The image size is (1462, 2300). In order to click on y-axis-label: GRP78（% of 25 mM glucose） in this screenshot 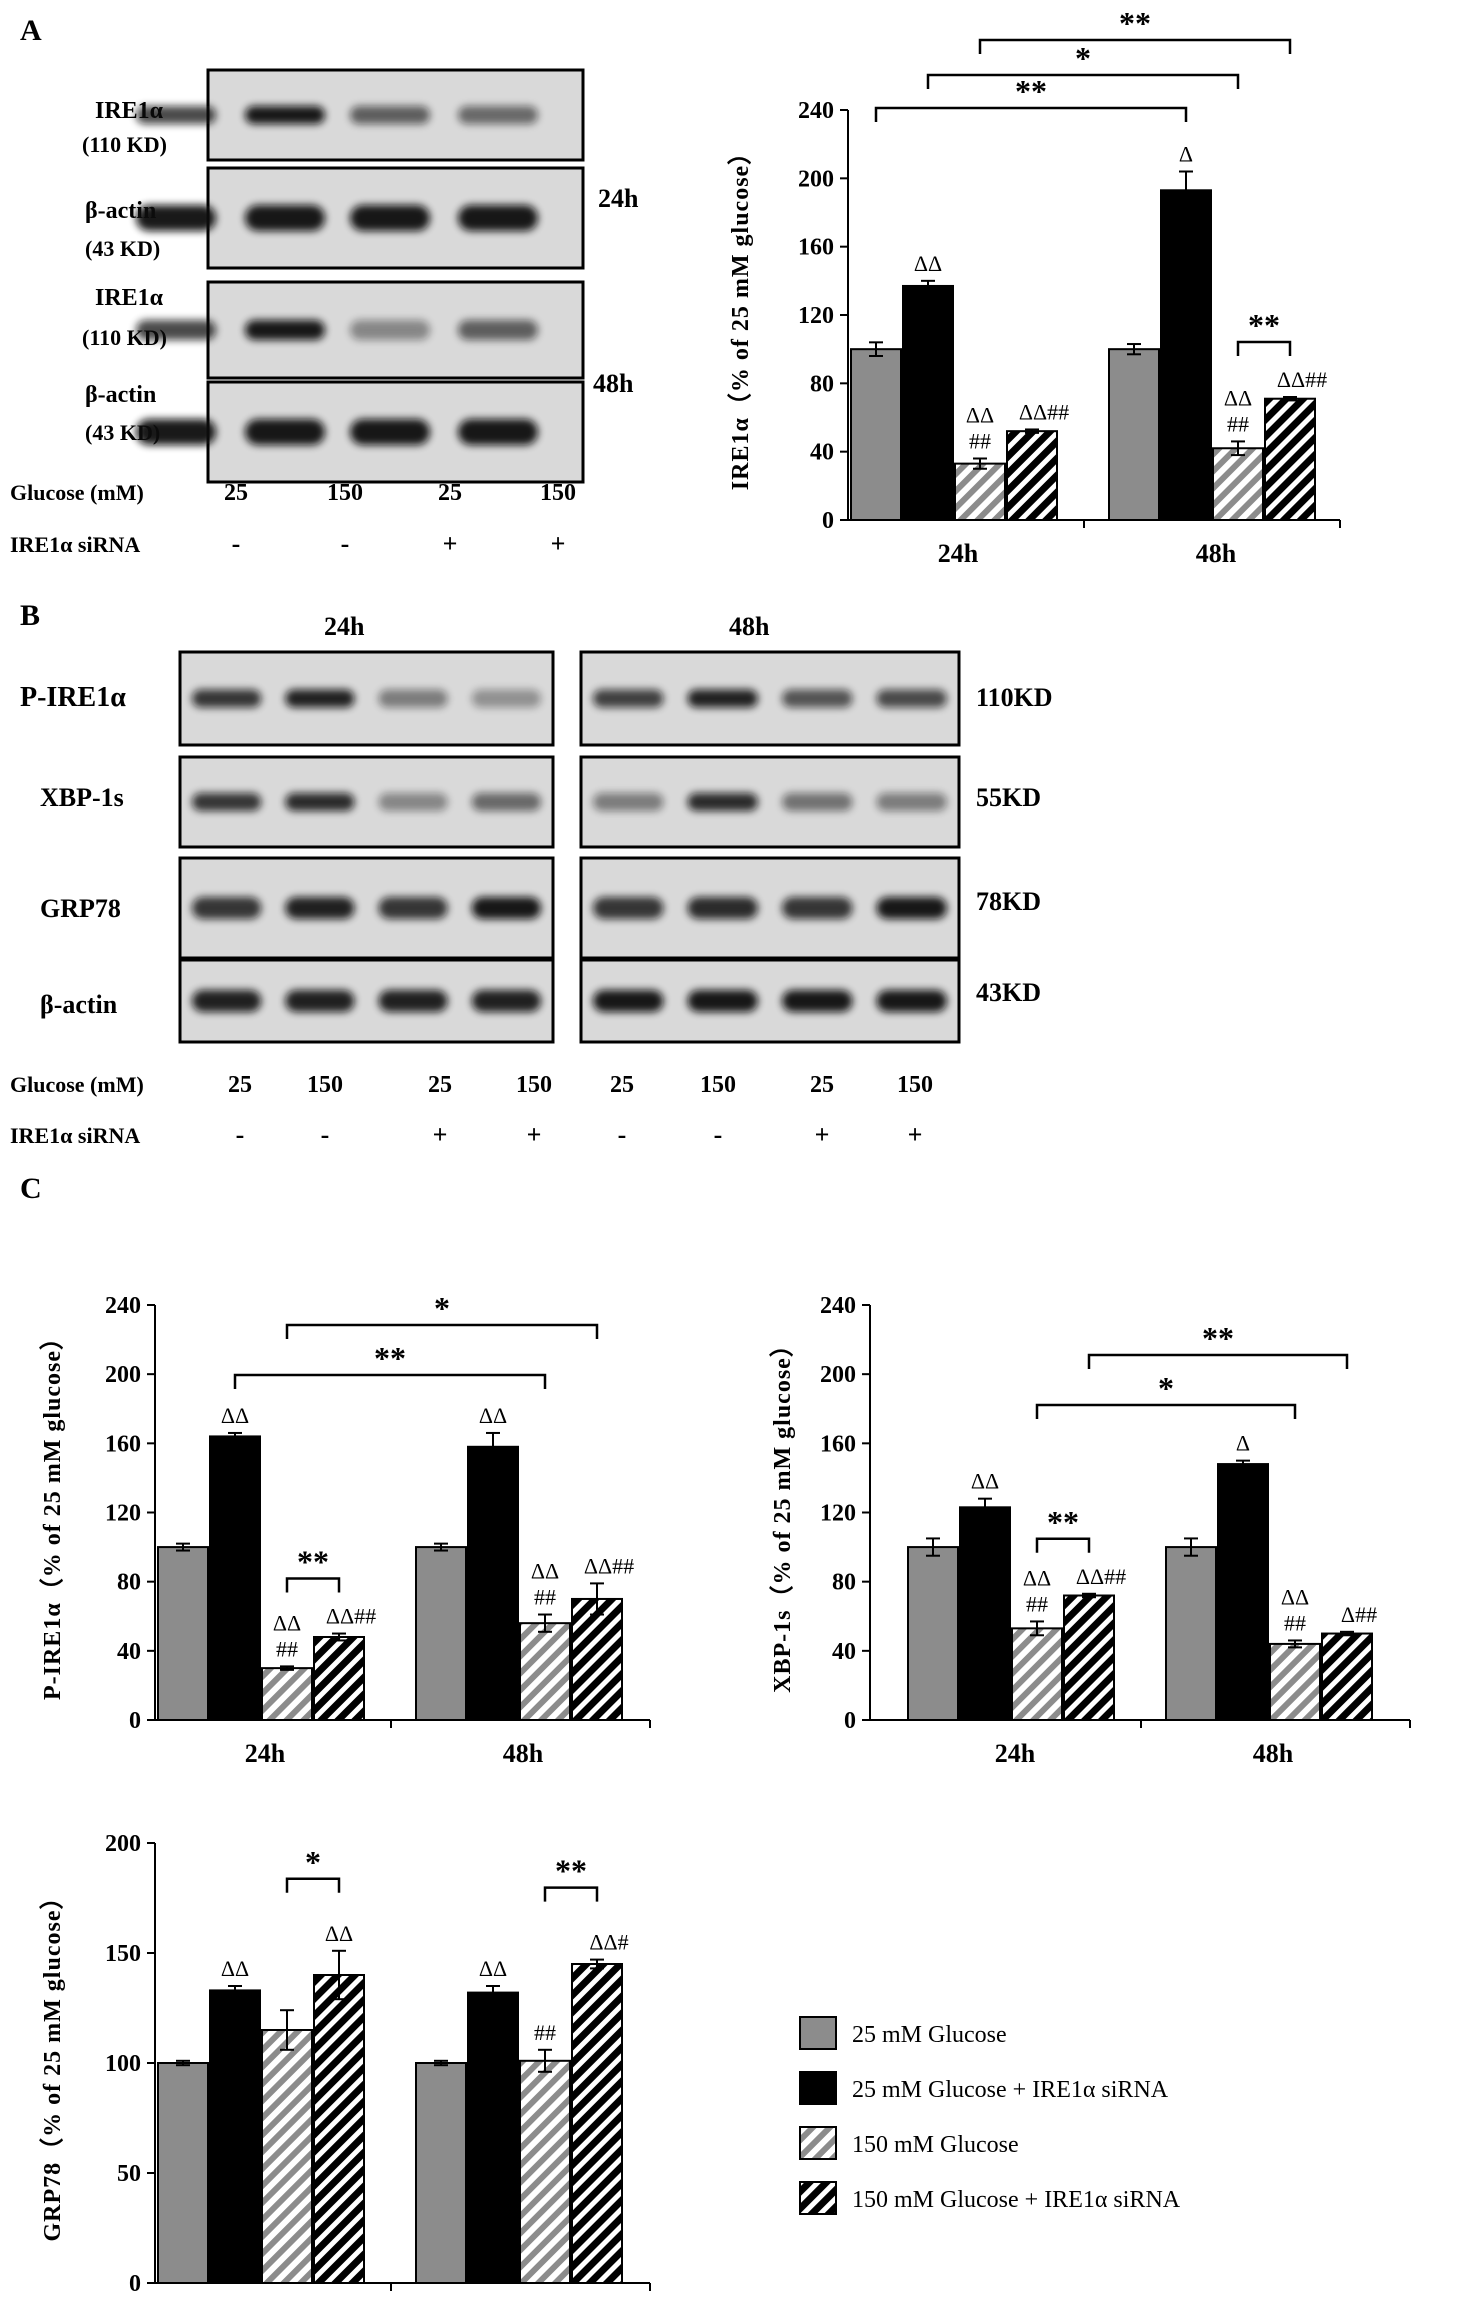, I will do `click(52, 2063)`.